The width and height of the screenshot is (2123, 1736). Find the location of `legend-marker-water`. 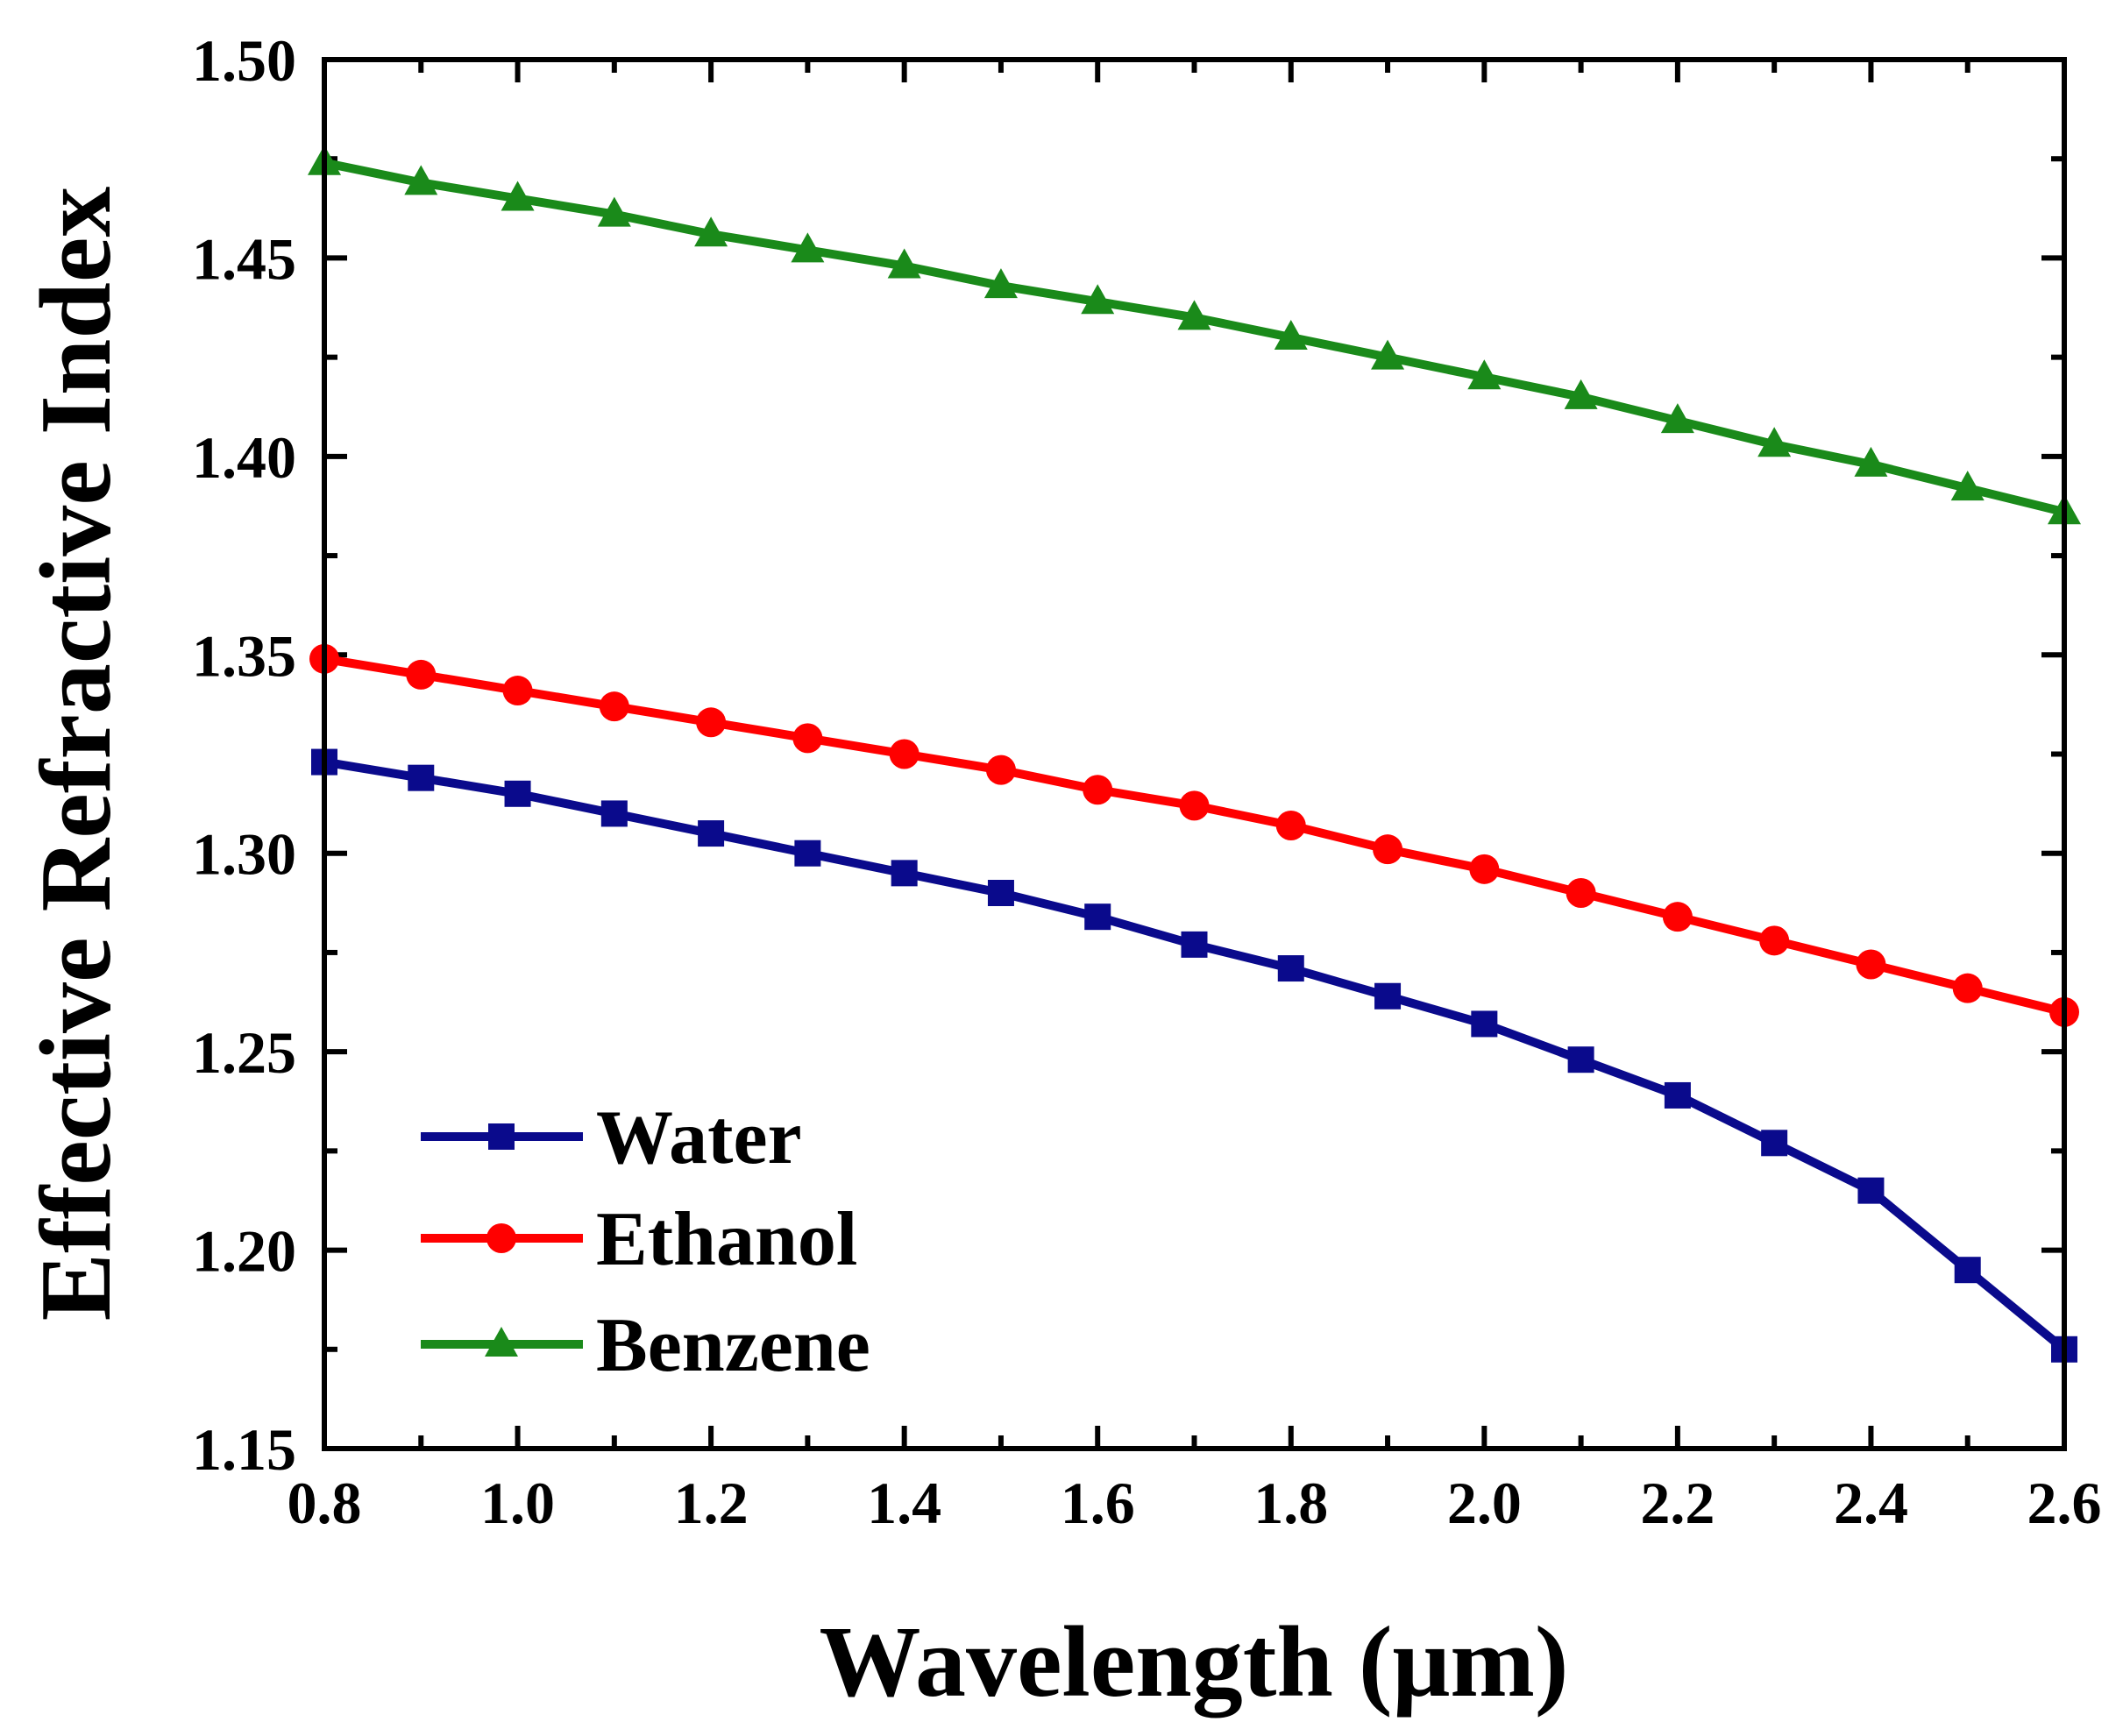

legend-marker-water is located at coordinates (501, 1136).